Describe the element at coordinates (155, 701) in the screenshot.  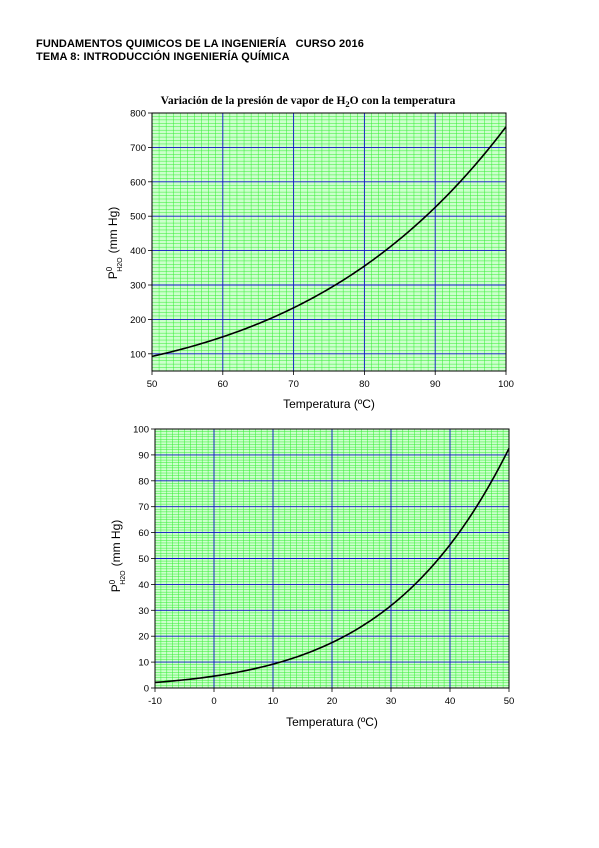
I see `x-tick-label: -10` at that location.